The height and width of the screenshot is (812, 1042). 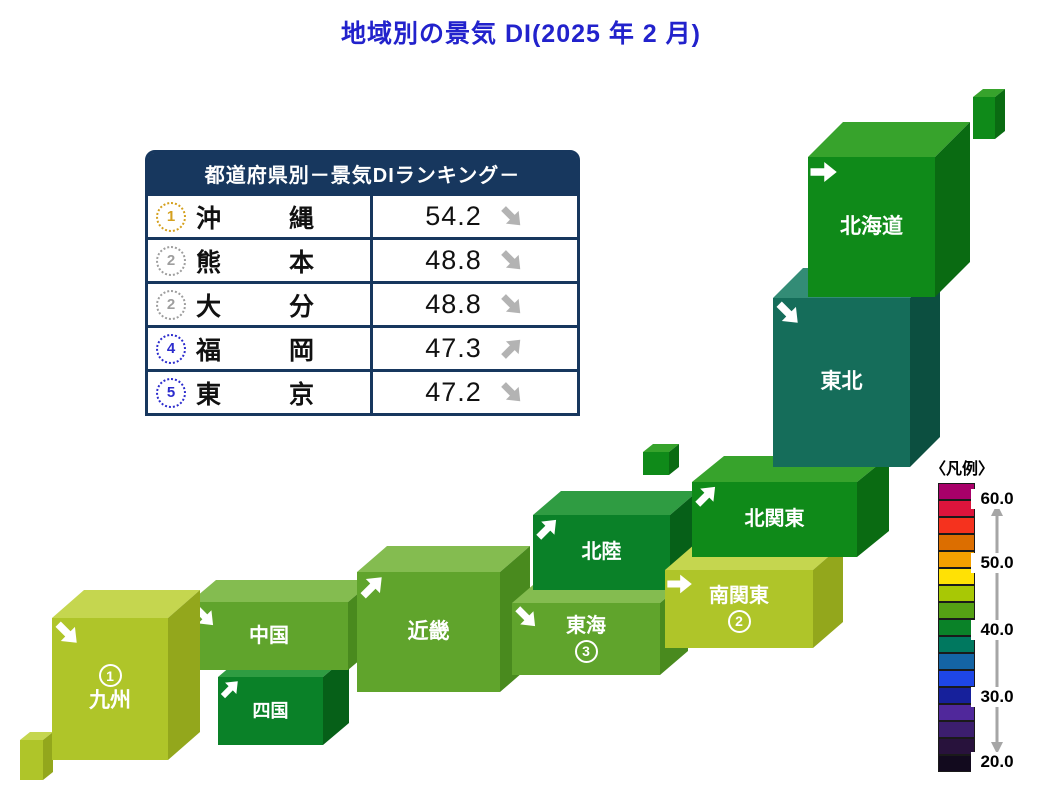 I want to click on prefecture-name: 沖縄, so click(x=255, y=218).